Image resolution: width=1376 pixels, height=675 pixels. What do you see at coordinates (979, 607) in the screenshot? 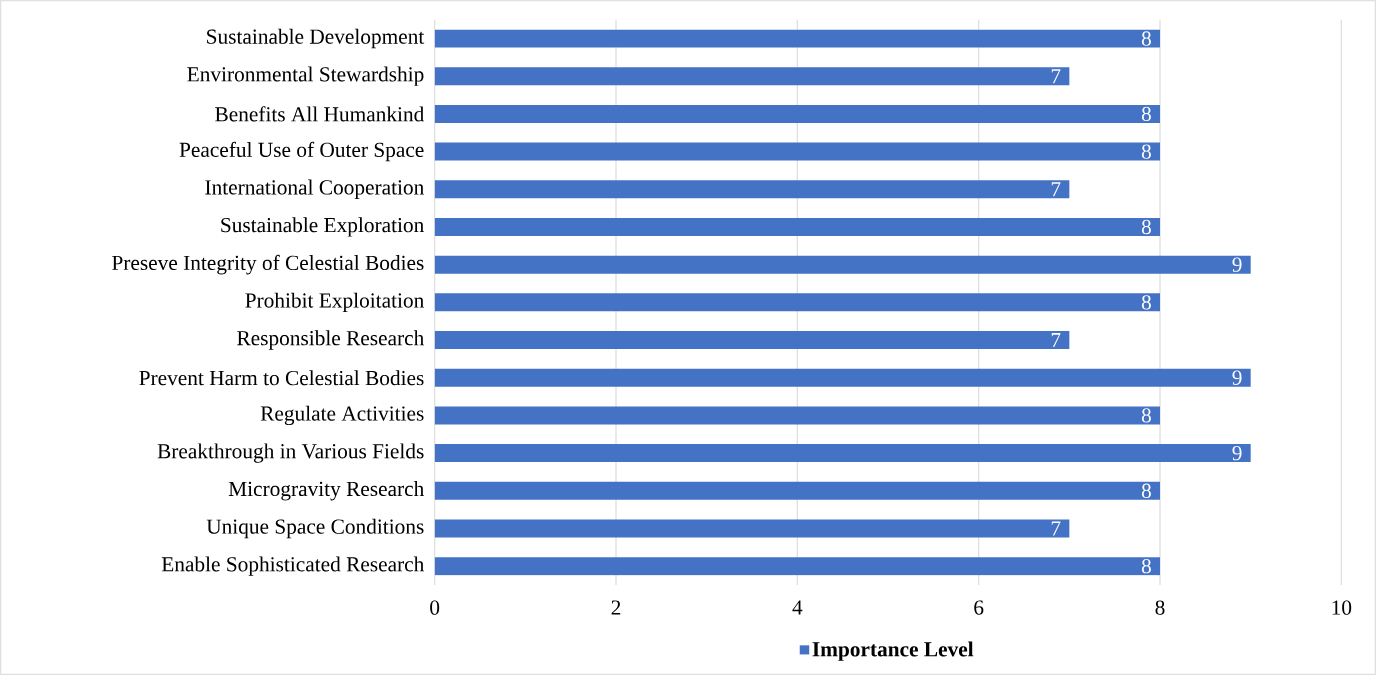
I see `x-tick-label: 6` at bounding box center [979, 607].